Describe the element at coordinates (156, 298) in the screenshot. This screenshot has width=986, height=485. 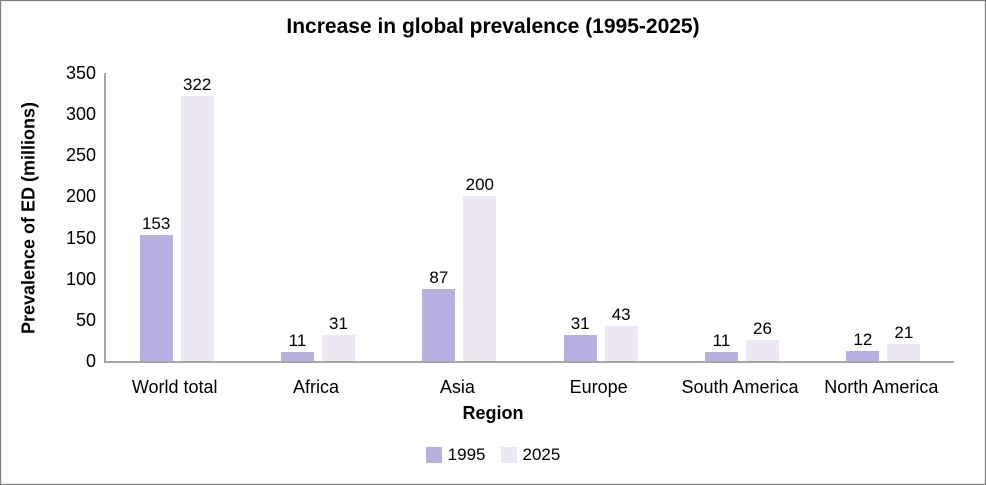
I see `bar-1995-world-total` at that location.